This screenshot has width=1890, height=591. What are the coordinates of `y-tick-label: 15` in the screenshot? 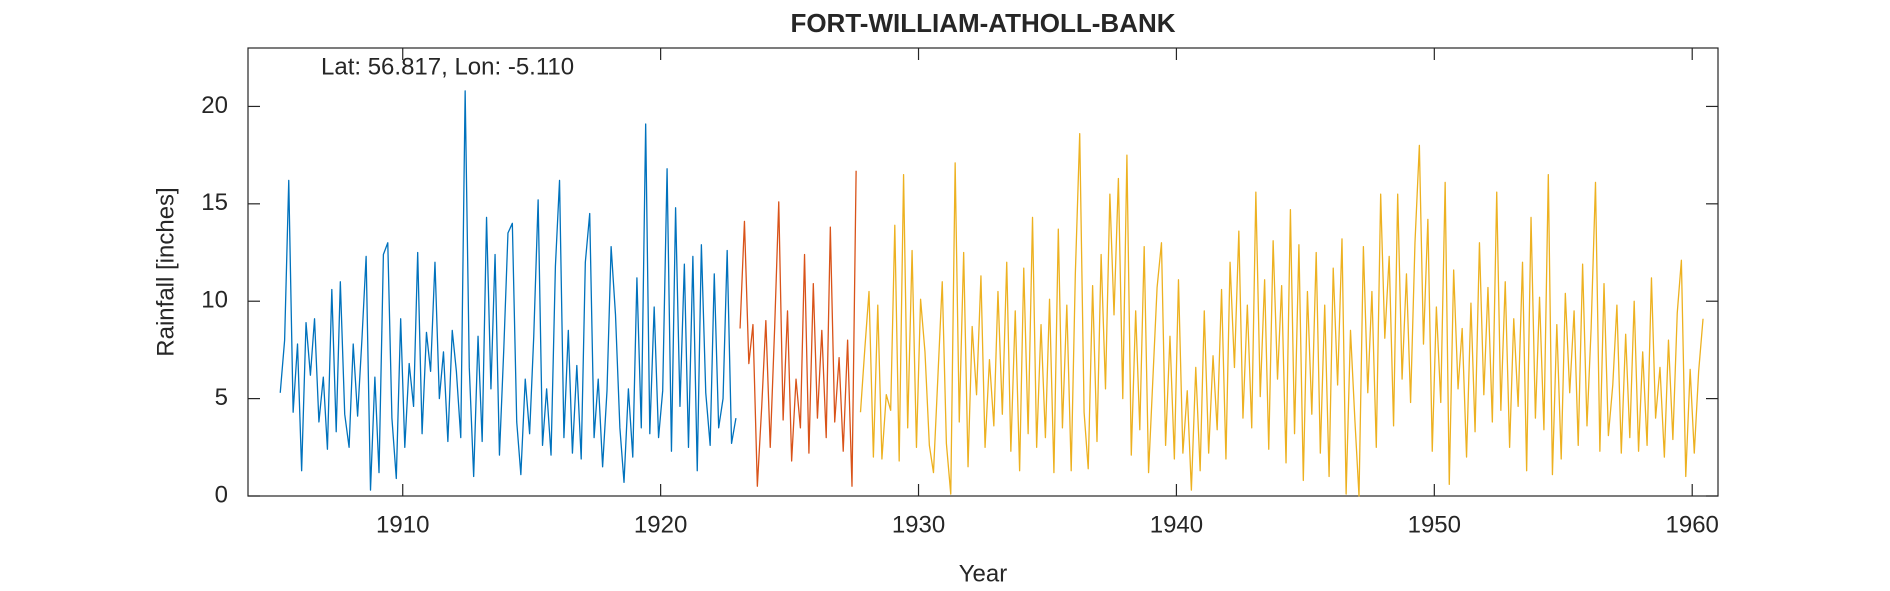 It's located at (214, 202).